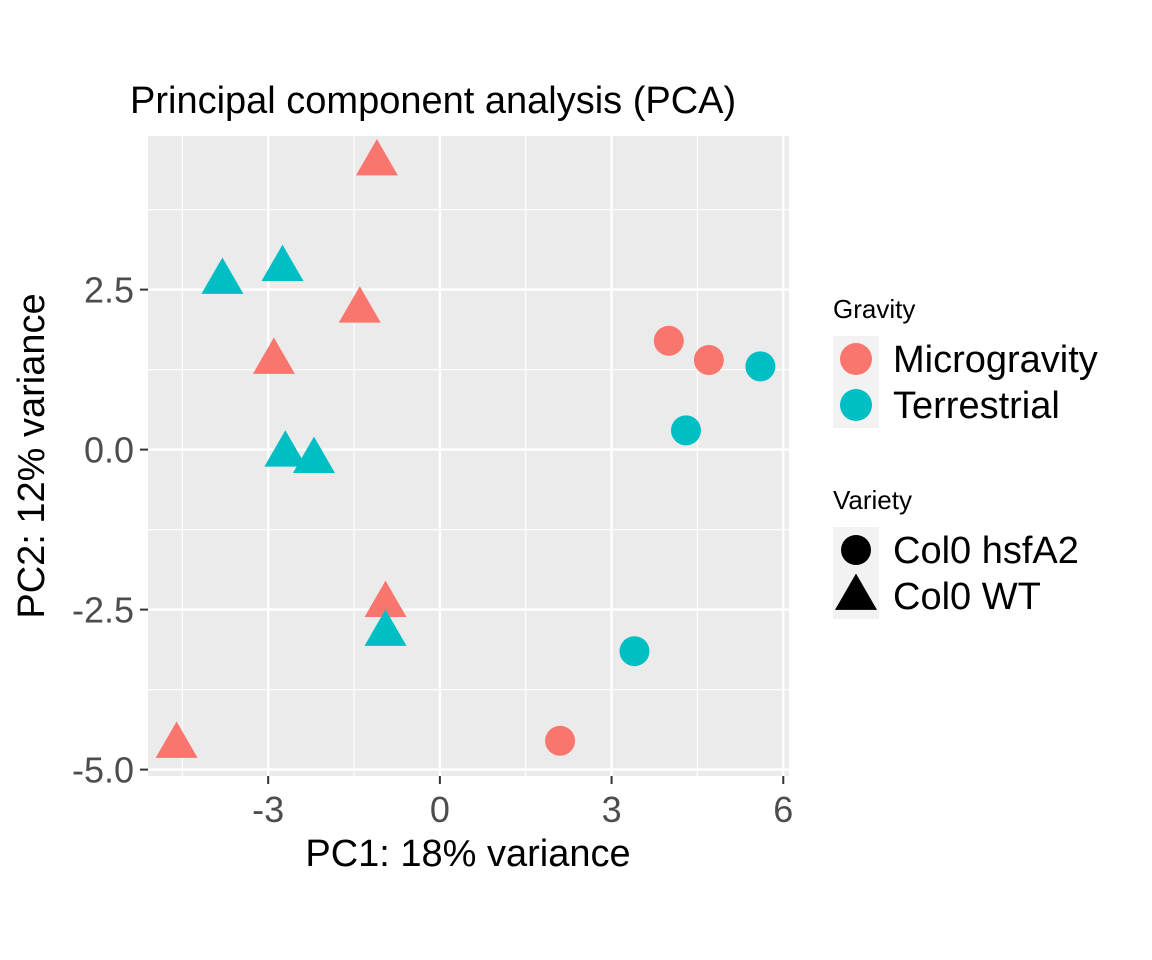  I want to click on legend-key-terrestrial, so click(856, 405).